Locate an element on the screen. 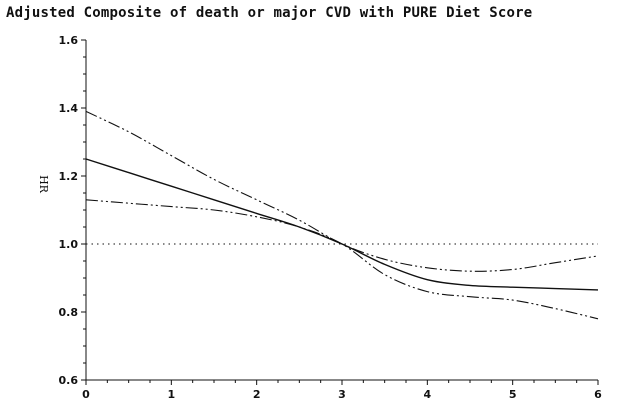 The image size is (620, 401). y-axis-label: HR is located at coordinates (43, 184).